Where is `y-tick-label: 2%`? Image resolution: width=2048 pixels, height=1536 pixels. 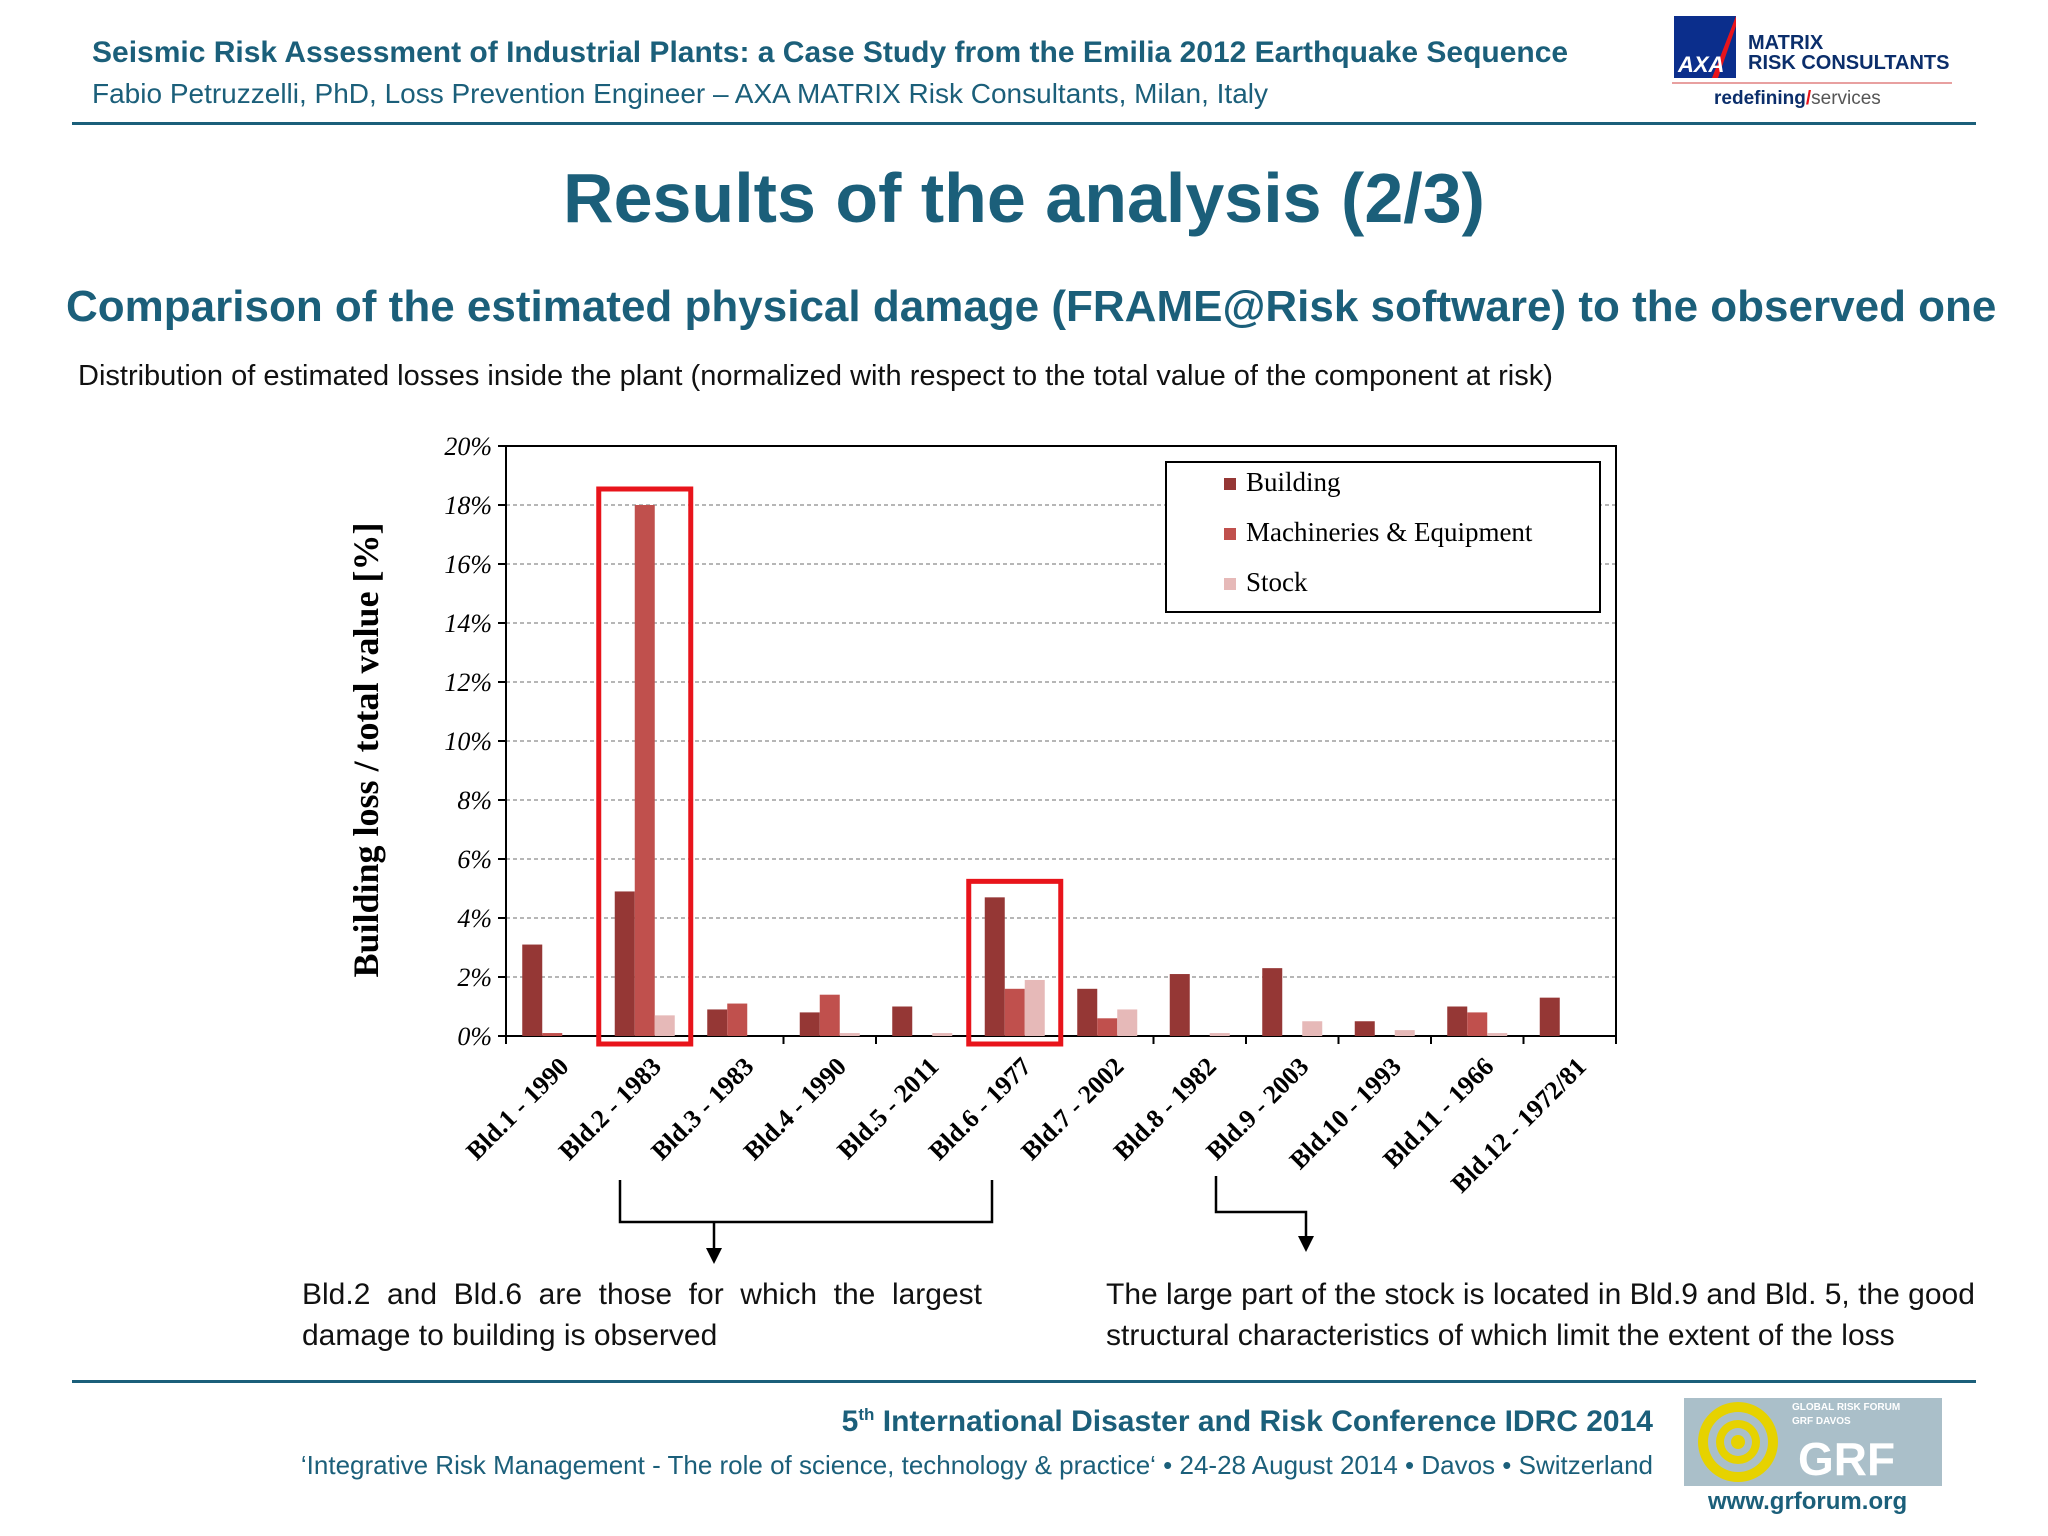 y-tick-label: 2% is located at coordinates (474, 977).